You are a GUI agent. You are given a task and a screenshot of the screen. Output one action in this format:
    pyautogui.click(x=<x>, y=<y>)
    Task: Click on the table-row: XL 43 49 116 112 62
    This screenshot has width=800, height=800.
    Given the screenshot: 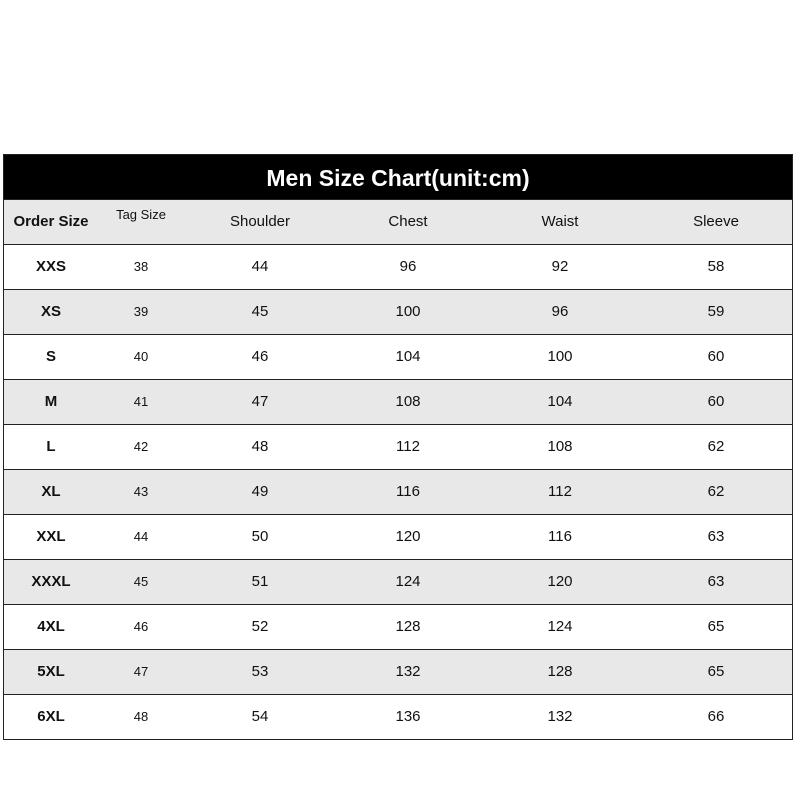 What is the action you would take?
    pyautogui.click(x=398, y=491)
    